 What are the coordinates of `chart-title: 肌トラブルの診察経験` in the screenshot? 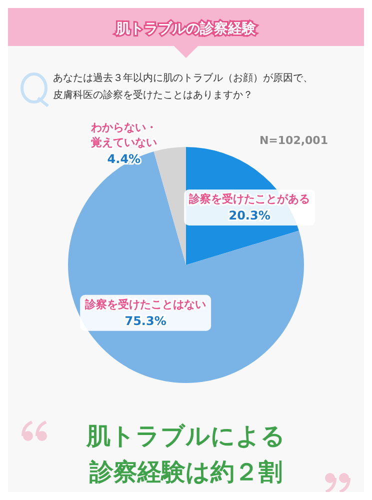 It's located at (186, 28).